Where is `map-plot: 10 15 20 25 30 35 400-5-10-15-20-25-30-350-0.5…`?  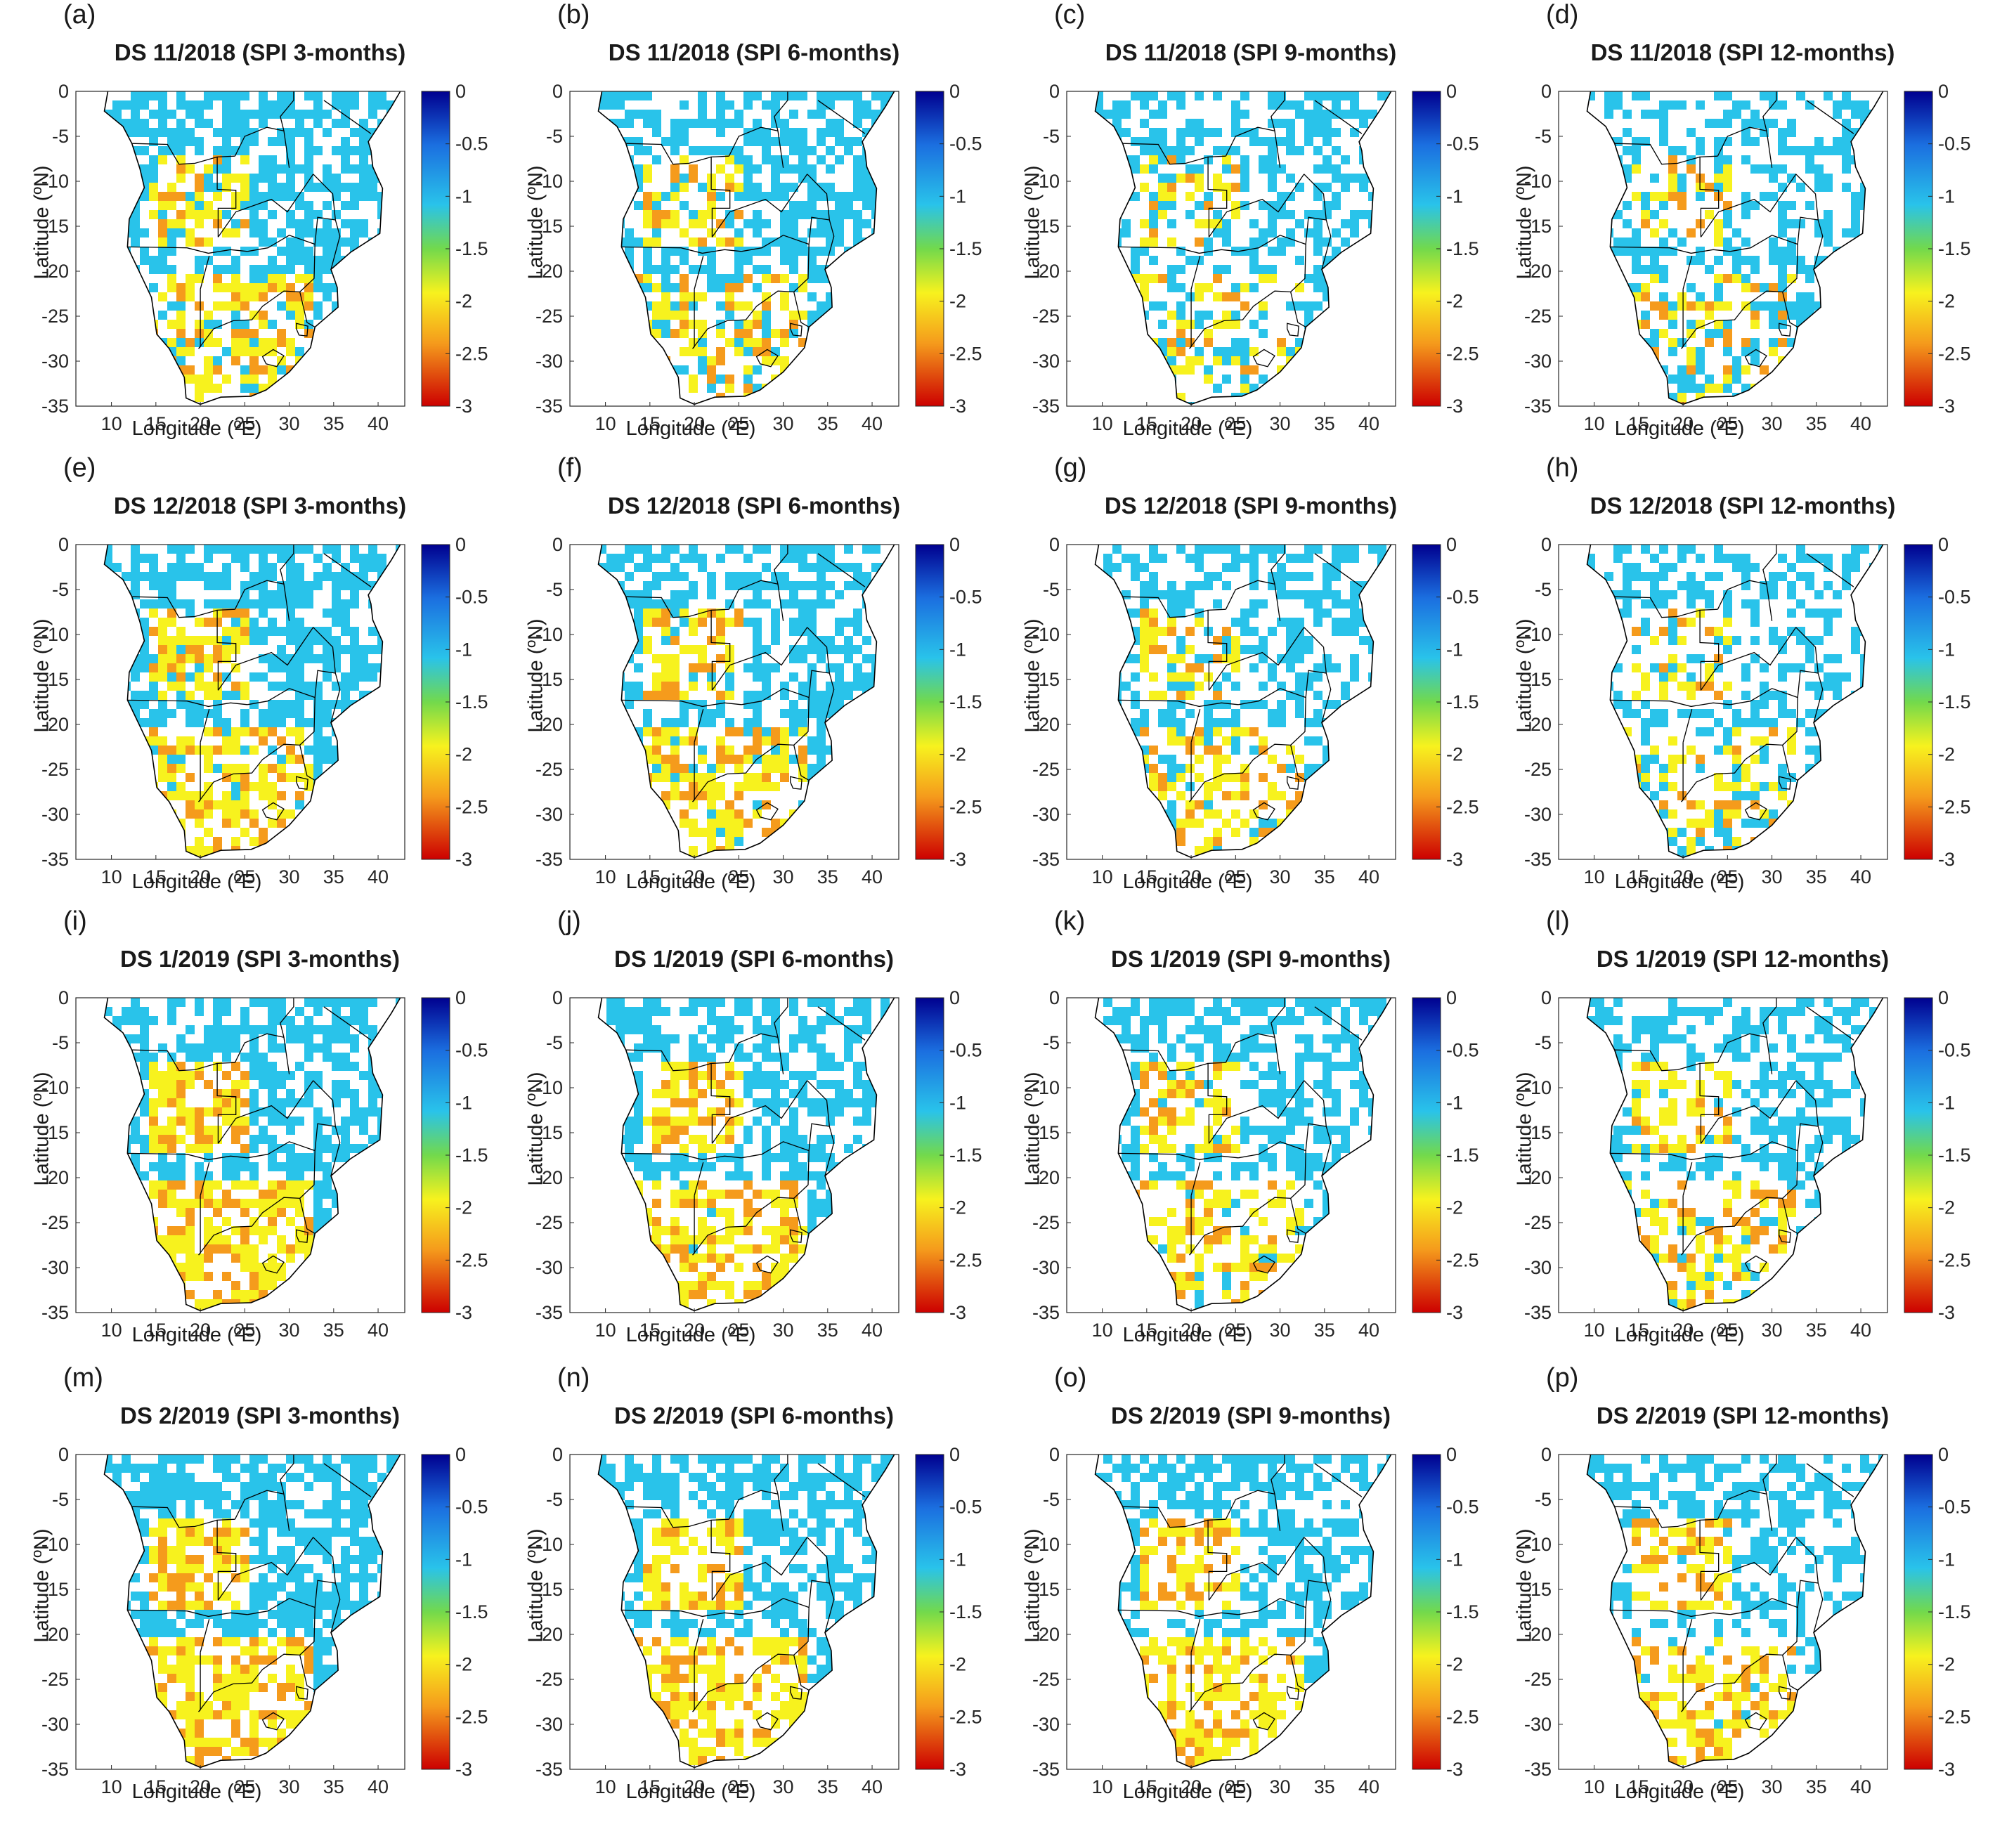 map-plot: 10 15 20 25 30 35 400-5-10-15-20-25-30-350-0.5… is located at coordinates (758, 257).